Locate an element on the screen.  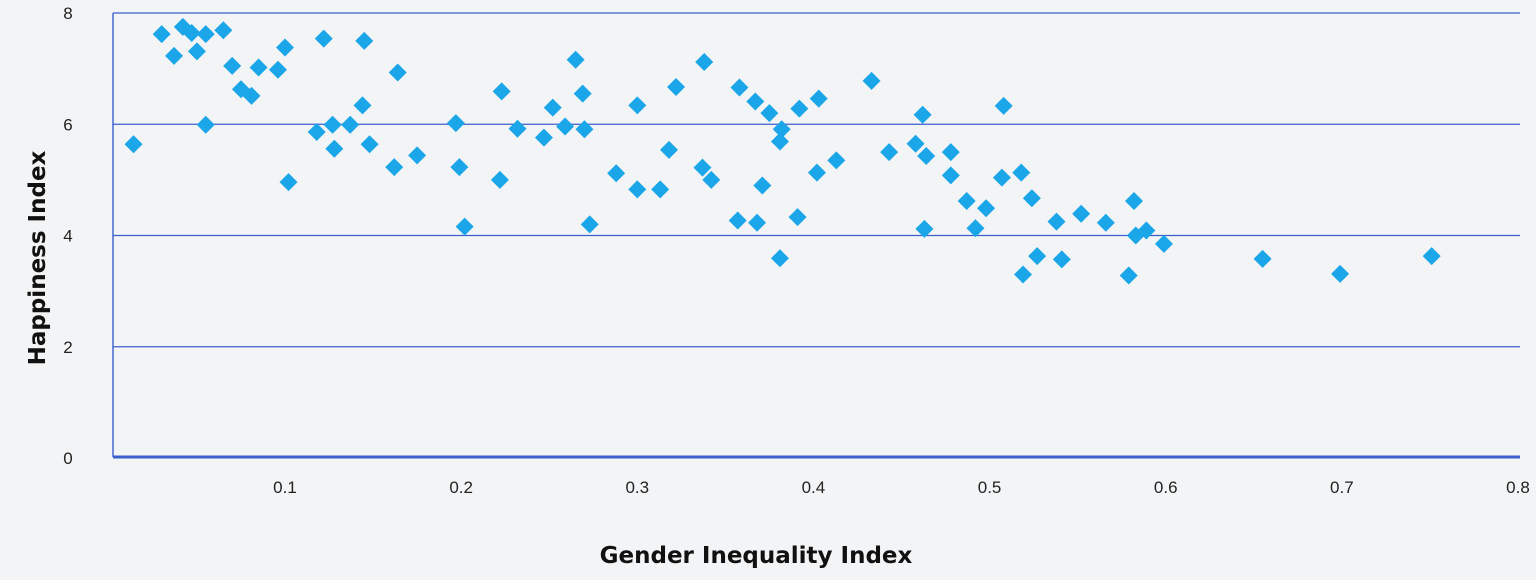
x-tick-label: 0.2 is located at coordinates (461, 487).